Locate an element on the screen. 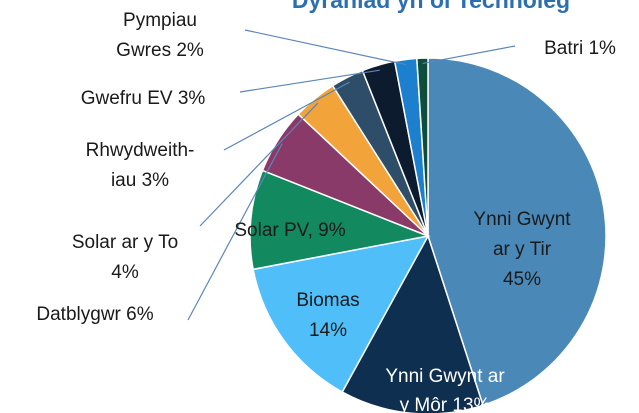 The height and width of the screenshot is (413, 639). data-label: Gwres 2% is located at coordinates (160, 50).